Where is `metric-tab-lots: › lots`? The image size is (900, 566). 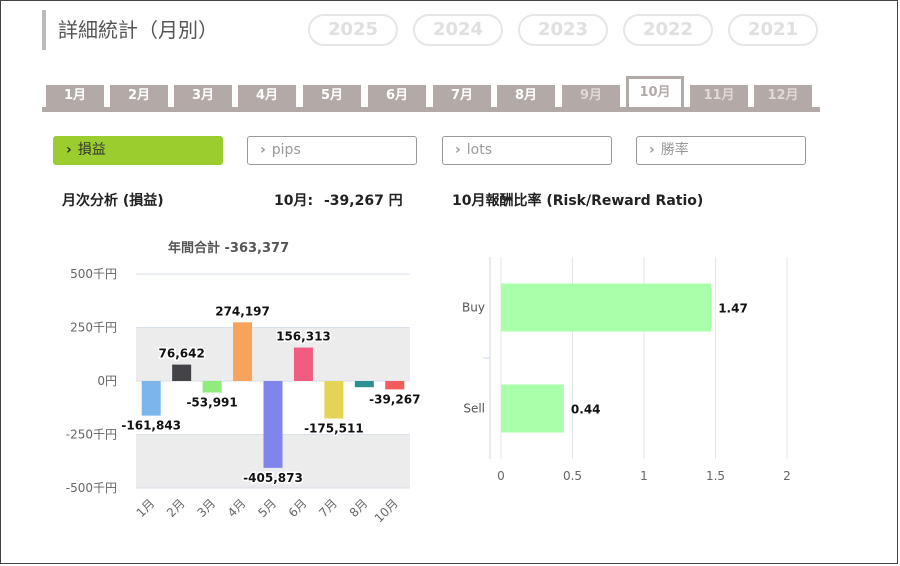
metric-tab-lots: › lots is located at coordinates (527, 150).